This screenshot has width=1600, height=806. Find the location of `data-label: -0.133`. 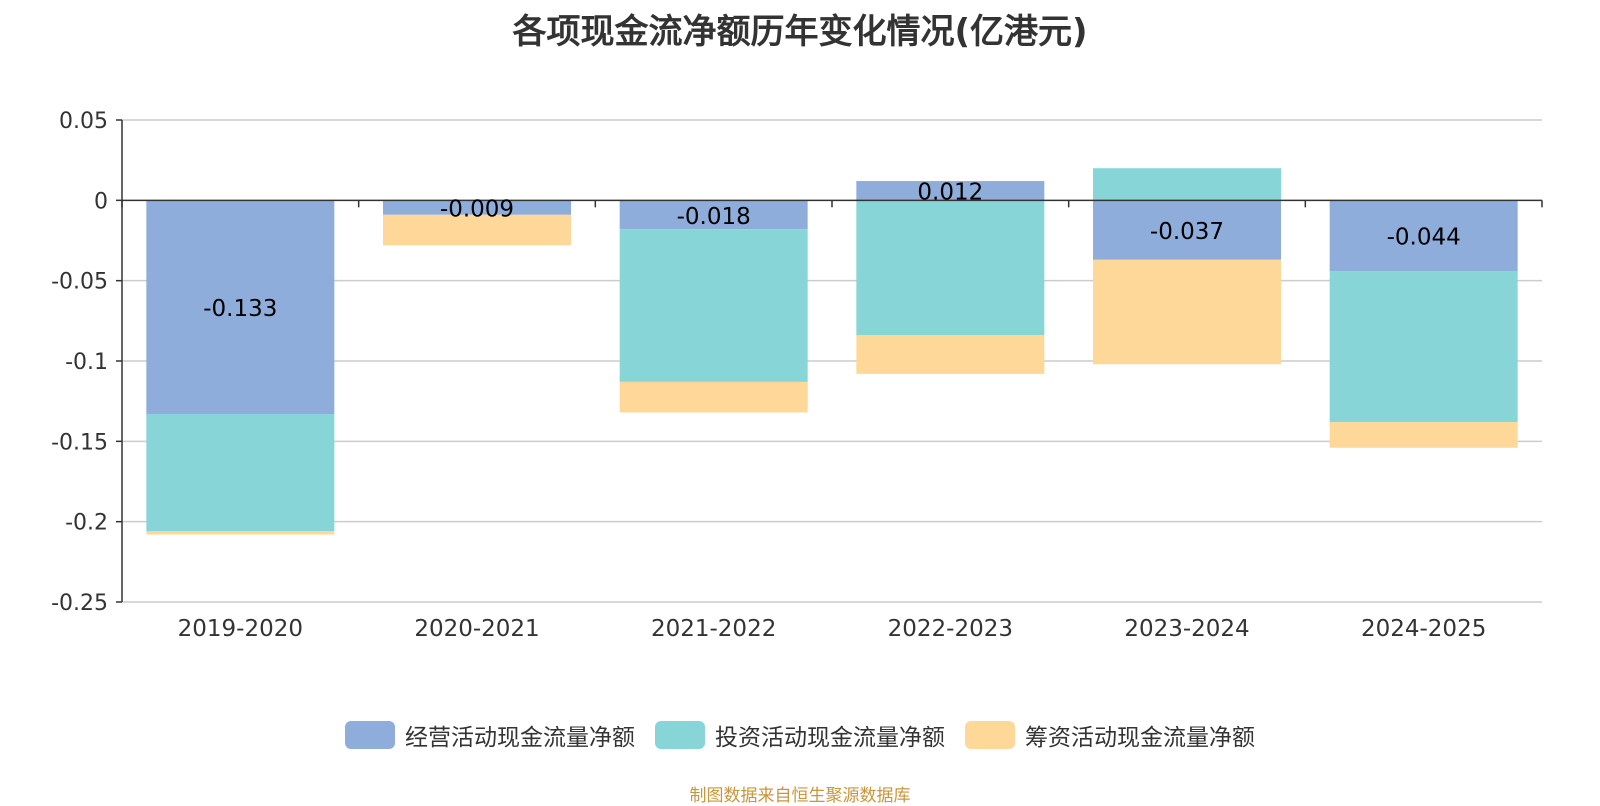

data-label: -0.133 is located at coordinates (240, 309).